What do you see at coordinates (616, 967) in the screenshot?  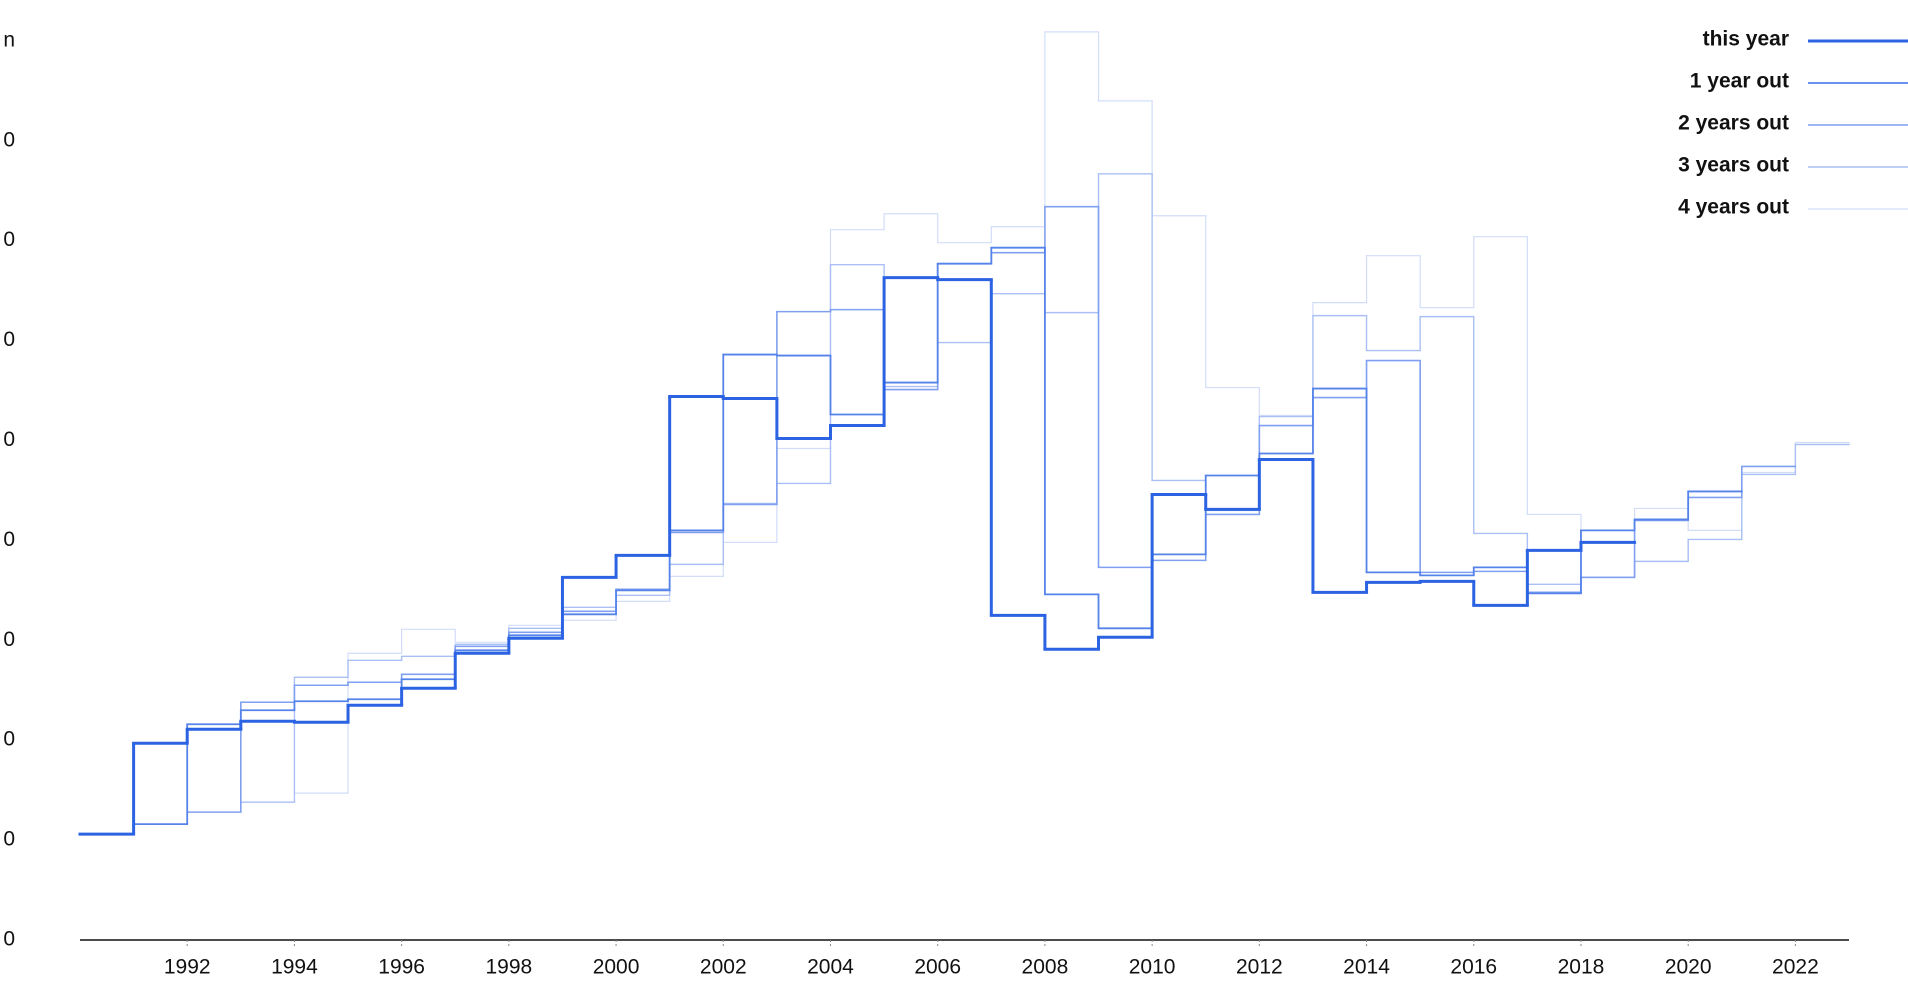 I see `x-tick-label: 2000` at bounding box center [616, 967].